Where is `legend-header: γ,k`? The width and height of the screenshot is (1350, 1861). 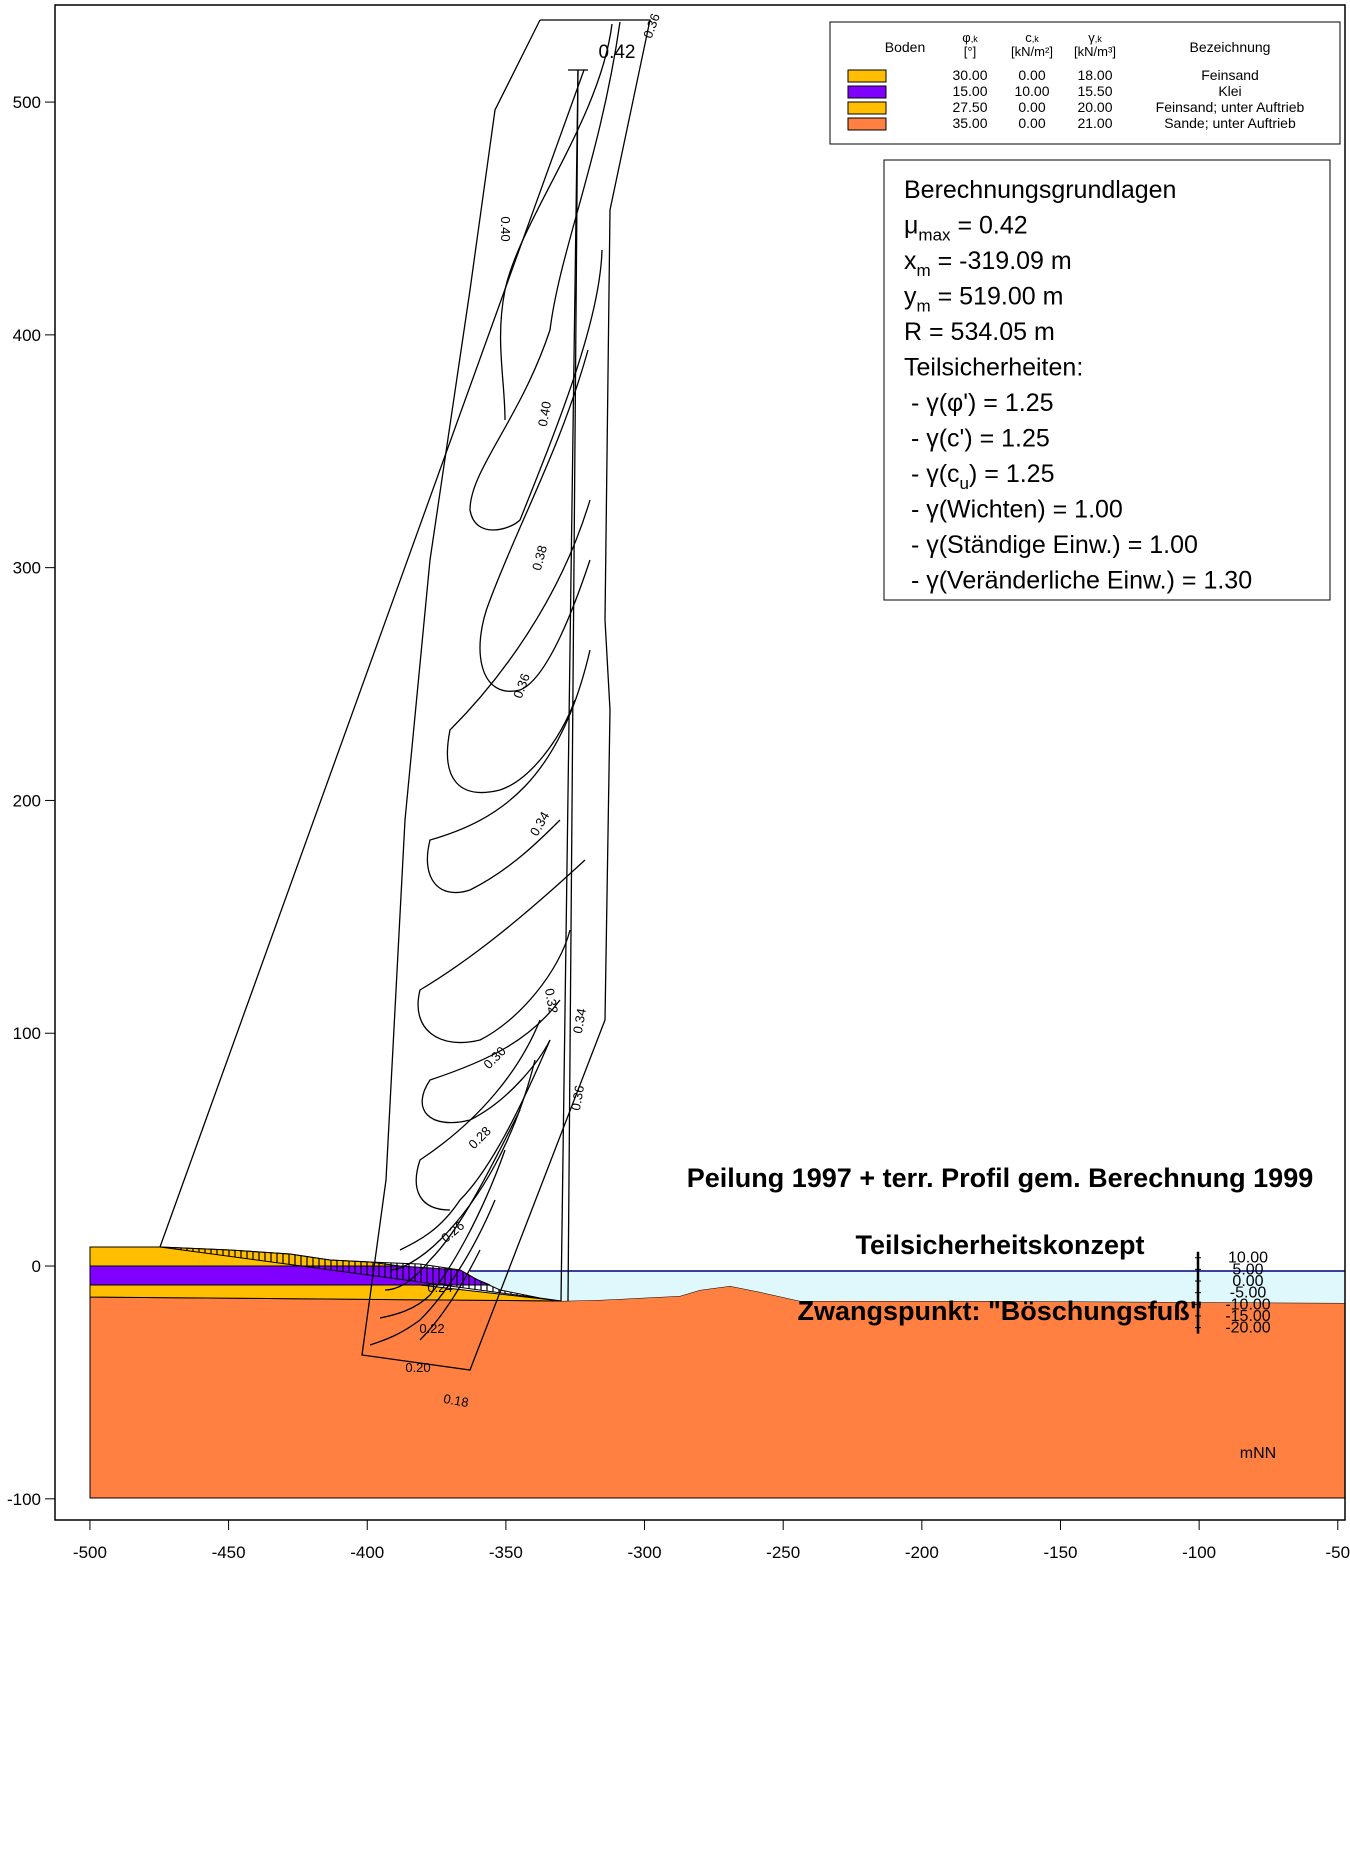 legend-header: γ,k is located at coordinates (1095, 37).